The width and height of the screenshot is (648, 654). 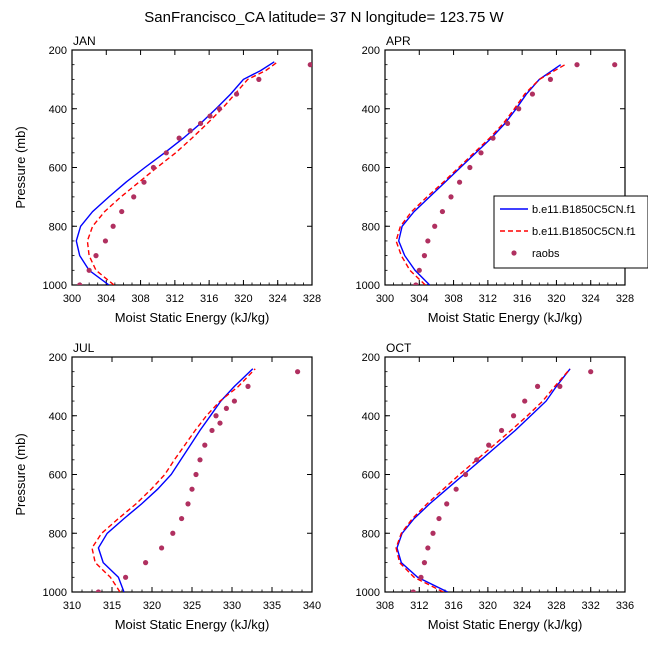 I want to click on panel-label: APR, so click(x=398, y=41).